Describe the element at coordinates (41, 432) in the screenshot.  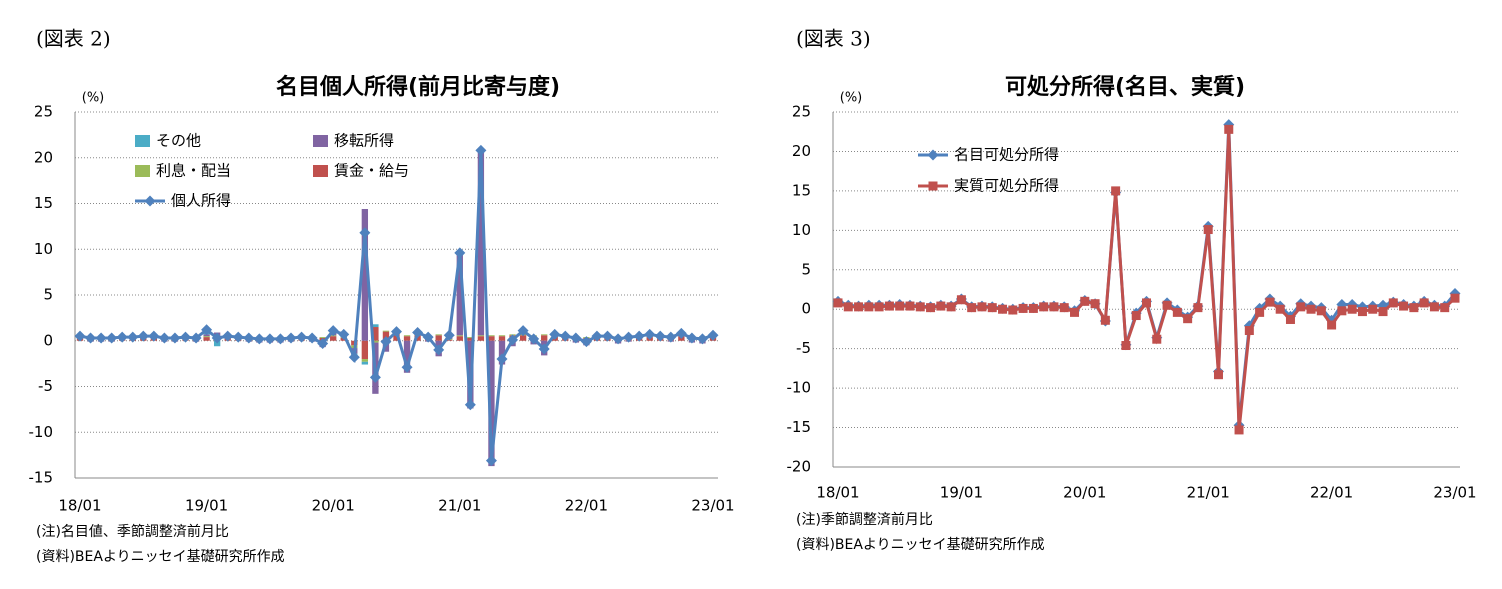
I see `y-tick-label: -10` at that location.